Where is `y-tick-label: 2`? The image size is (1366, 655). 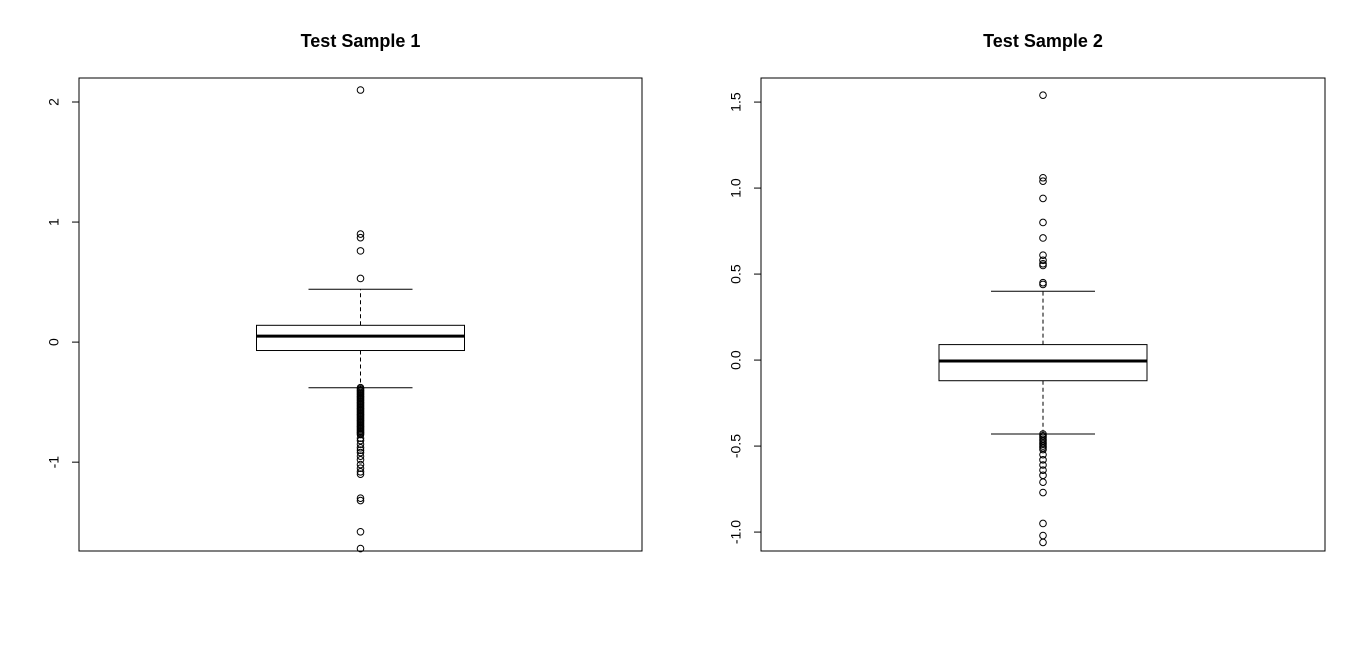
y-tick-label: 2 is located at coordinates (54, 102).